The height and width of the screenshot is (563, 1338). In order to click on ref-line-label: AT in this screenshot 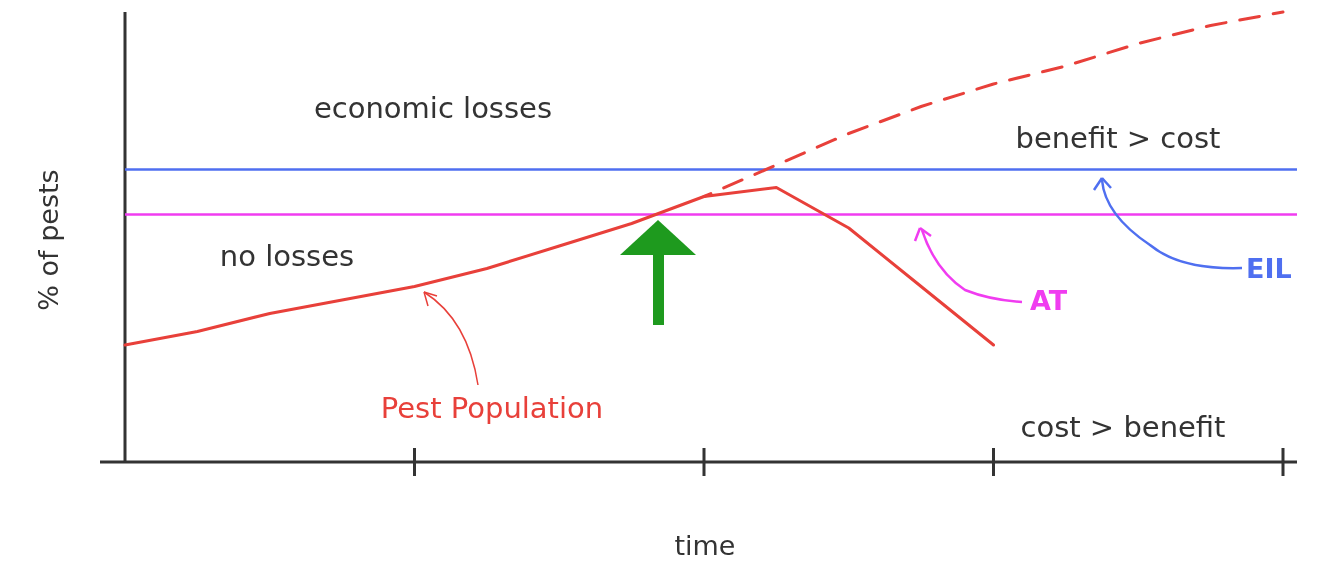, I will do `click(1049, 300)`.